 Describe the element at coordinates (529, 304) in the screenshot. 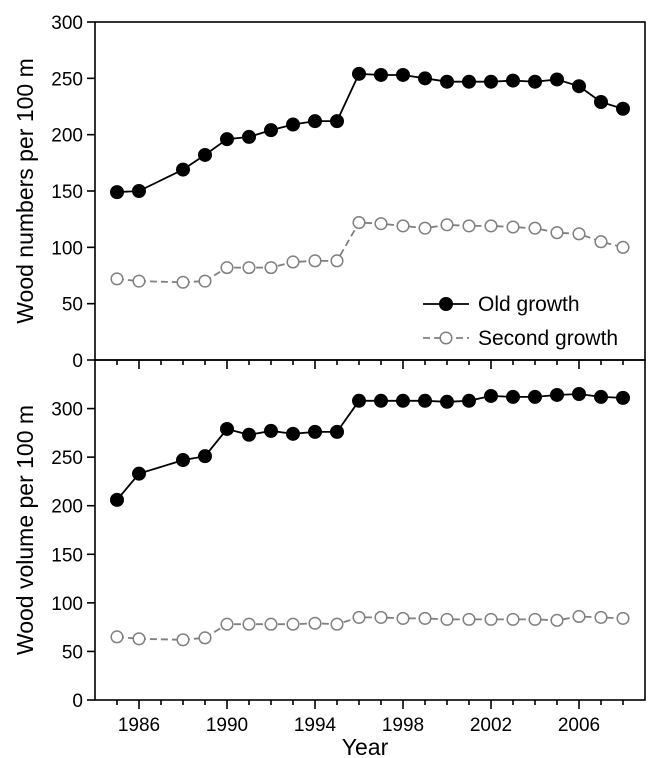

I see `legend-label: Old growth` at that location.